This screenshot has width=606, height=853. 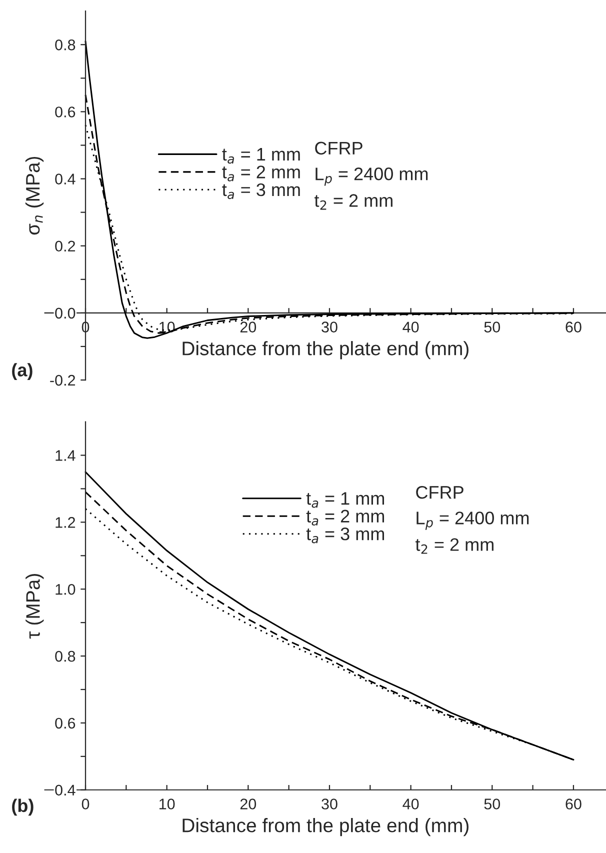 What do you see at coordinates (65, 313) in the screenshot?
I see `y-tick-label: 0.0` at bounding box center [65, 313].